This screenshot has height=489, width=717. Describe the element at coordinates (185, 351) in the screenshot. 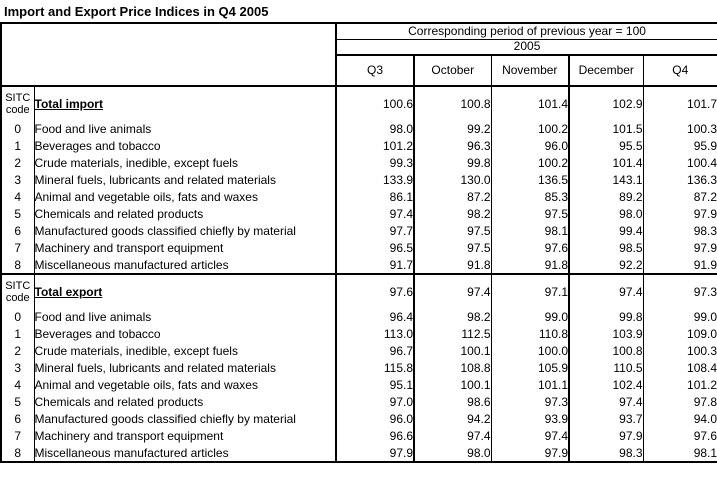

I see `row-category-label: Crude materials, inedible, except fuels` at that location.